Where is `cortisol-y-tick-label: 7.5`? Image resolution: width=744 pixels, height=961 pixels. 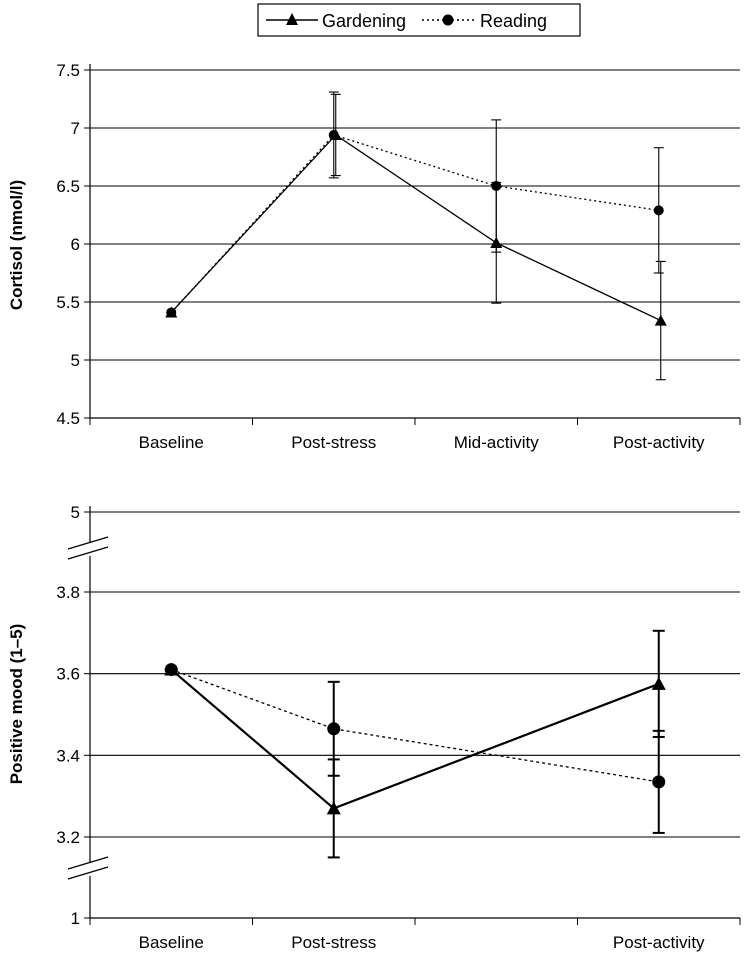 cortisol-y-tick-label: 7.5 is located at coordinates (68, 70).